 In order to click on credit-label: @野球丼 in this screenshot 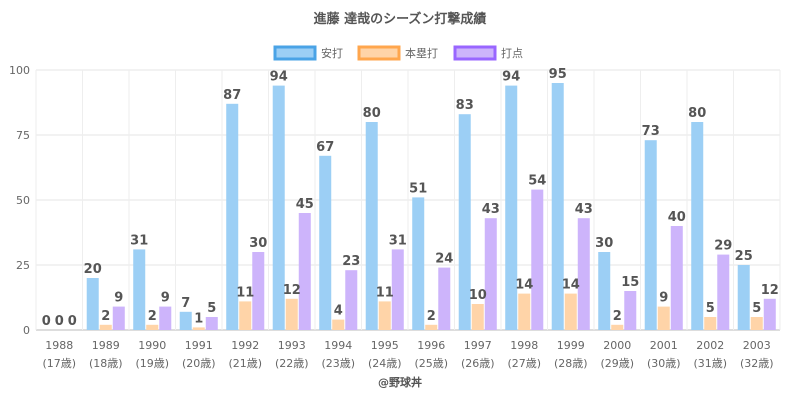, I will do `click(400, 382)`.